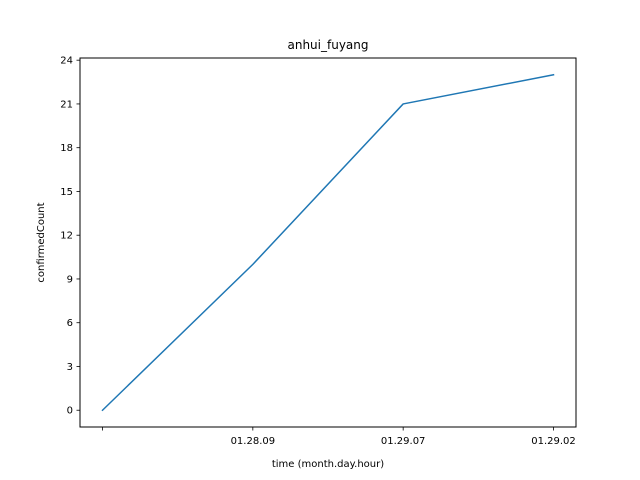 The height and width of the screenshot is (480, 640). What do you see at coordinates (553, 441) in the screenshot?
I see `x-tick-label: 01.29.02` at bounding box center [553, 441].